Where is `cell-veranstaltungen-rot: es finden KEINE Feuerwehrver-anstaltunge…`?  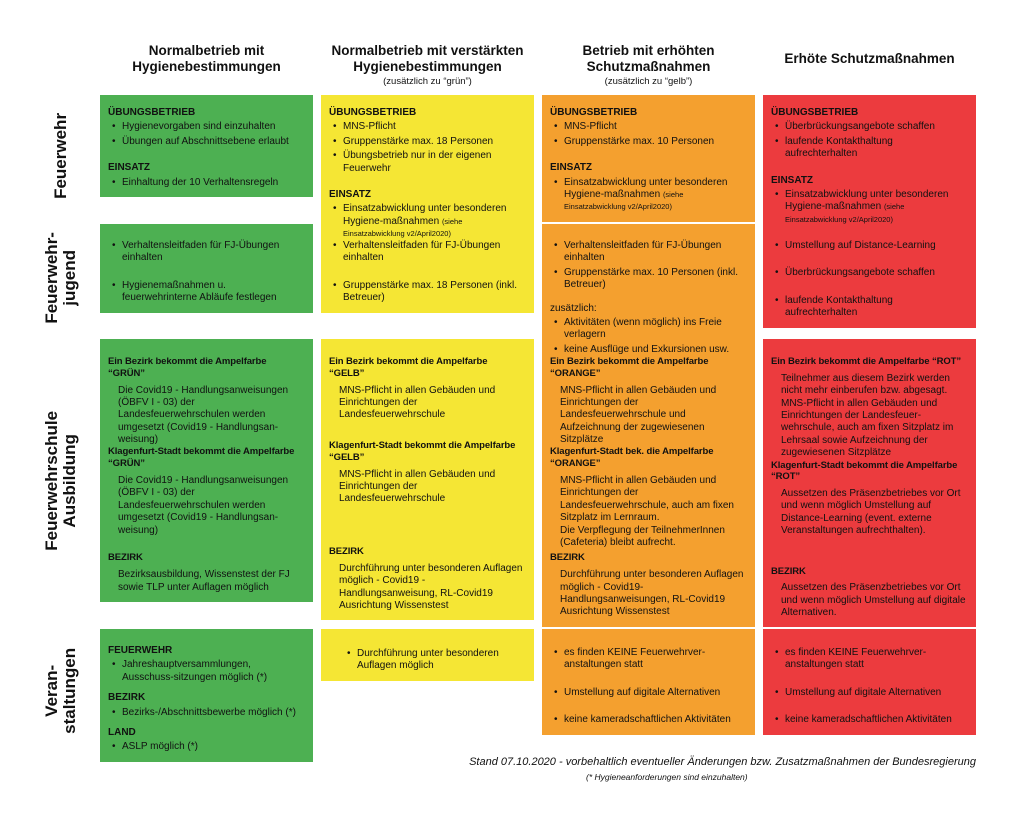
cell-veranstaltungen-rot: es finden KEINE Feuerwehrver-anstaltunge… is located at coordinates (869, 682).